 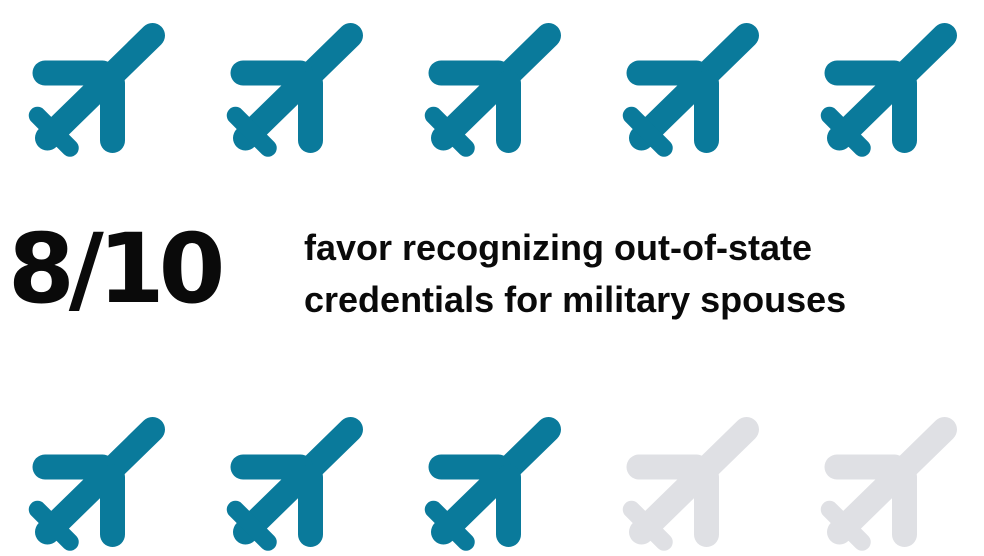 I want to click on caption-line-1: favor recognizing out-of-state, so click(x=558, y=247).